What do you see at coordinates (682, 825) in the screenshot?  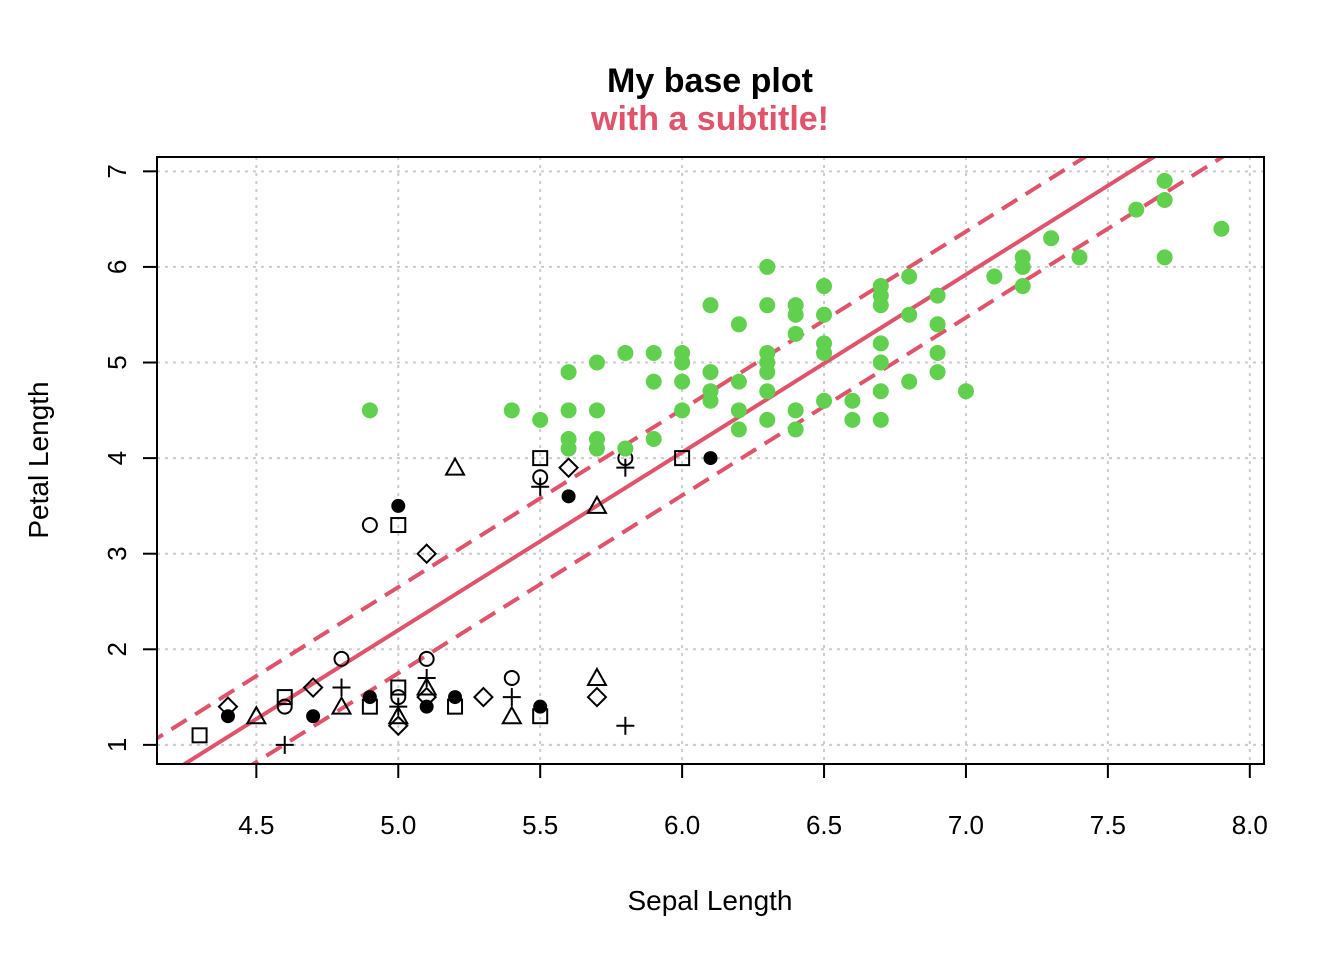 I see `x-tick-label: 6.0` at bounding box center [682, 825].